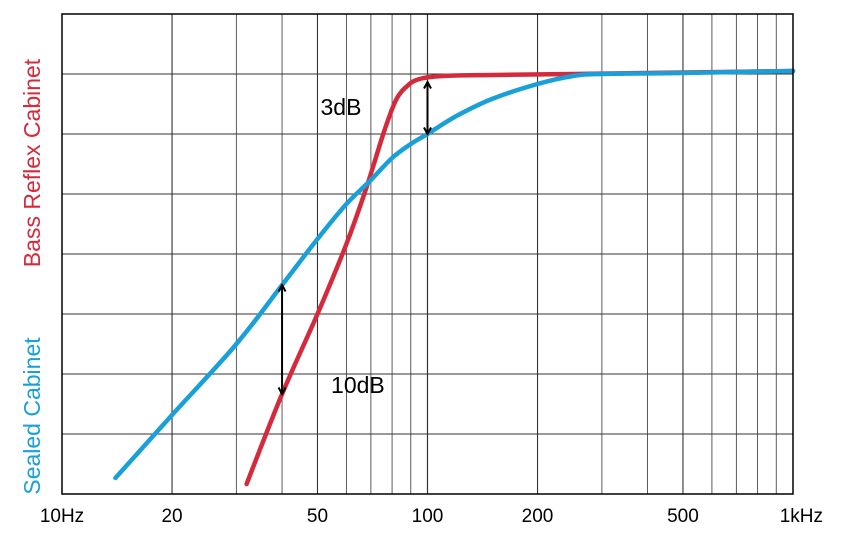 The width and height of the screenshot is (841, 543). Describe the element at coordinates (358, 385) in the screenshot. I see `annotation-label: 10dB` at that location.